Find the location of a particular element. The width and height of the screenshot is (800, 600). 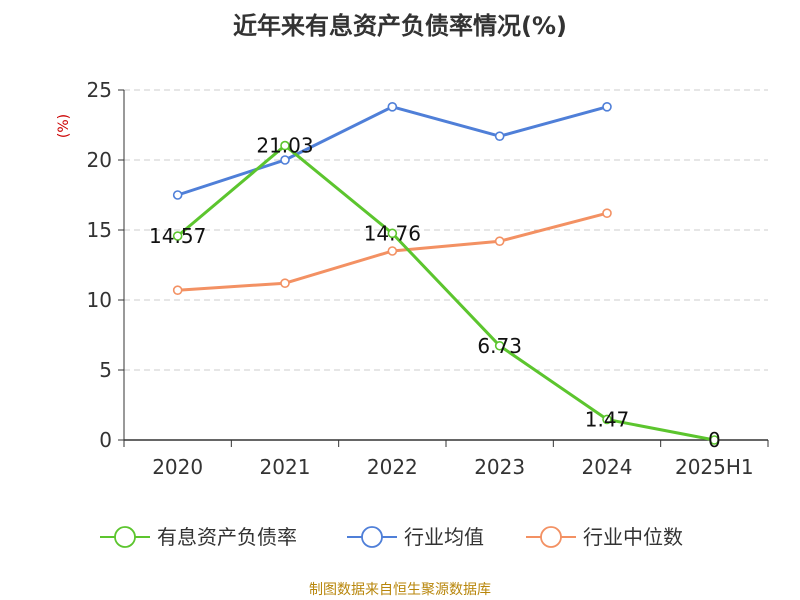

data-label: 21.03 is located at coordinates (284, 146).